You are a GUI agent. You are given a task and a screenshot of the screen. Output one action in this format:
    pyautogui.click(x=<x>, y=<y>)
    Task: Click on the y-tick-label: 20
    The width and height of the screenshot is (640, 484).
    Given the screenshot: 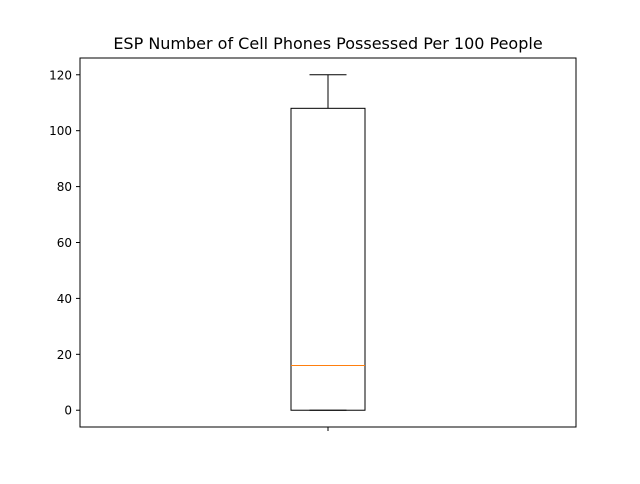 What is the action you would take?
    pyautogui.click(x=64, y=355)
    